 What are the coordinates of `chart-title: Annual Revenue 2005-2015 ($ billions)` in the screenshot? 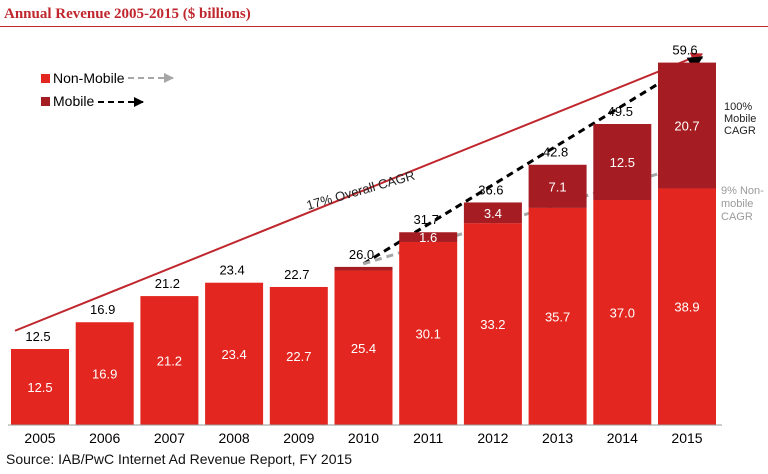 It's located at (127, 14).